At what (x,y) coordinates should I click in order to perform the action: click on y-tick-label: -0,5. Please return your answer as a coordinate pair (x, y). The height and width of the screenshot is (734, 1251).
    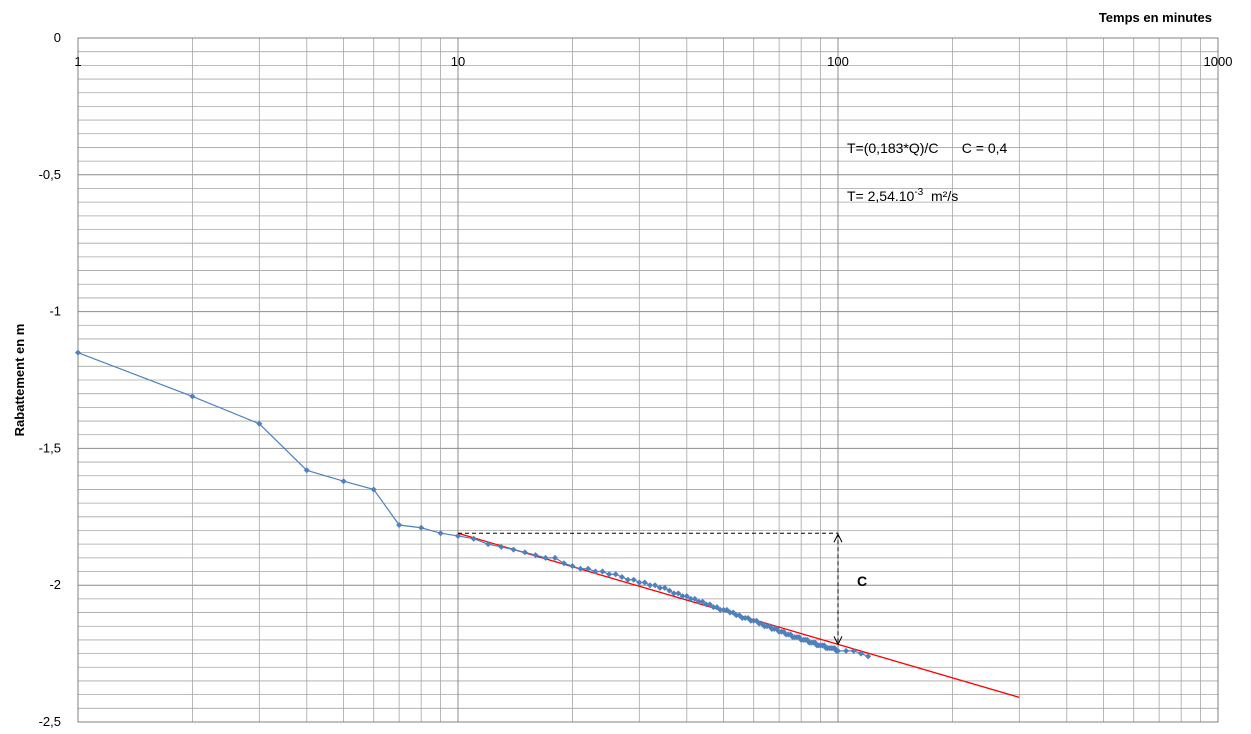
    Looking at the image, I should click on (50, 174).